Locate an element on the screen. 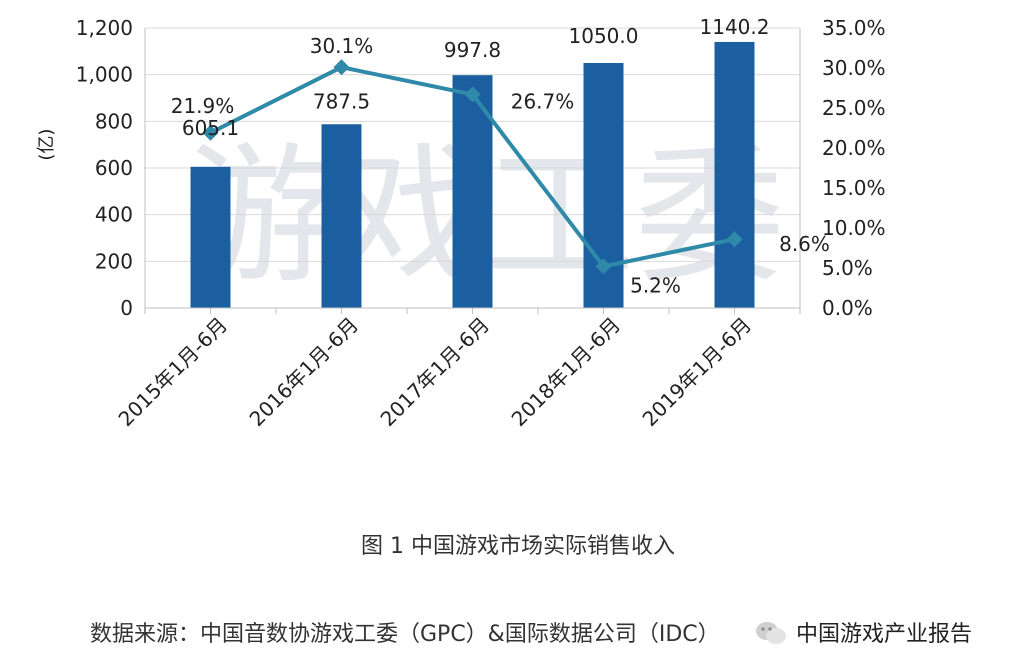 This screenshot has height=668, width=1036. bar-value-label: 787.5 is located at coordinates (341, 101).